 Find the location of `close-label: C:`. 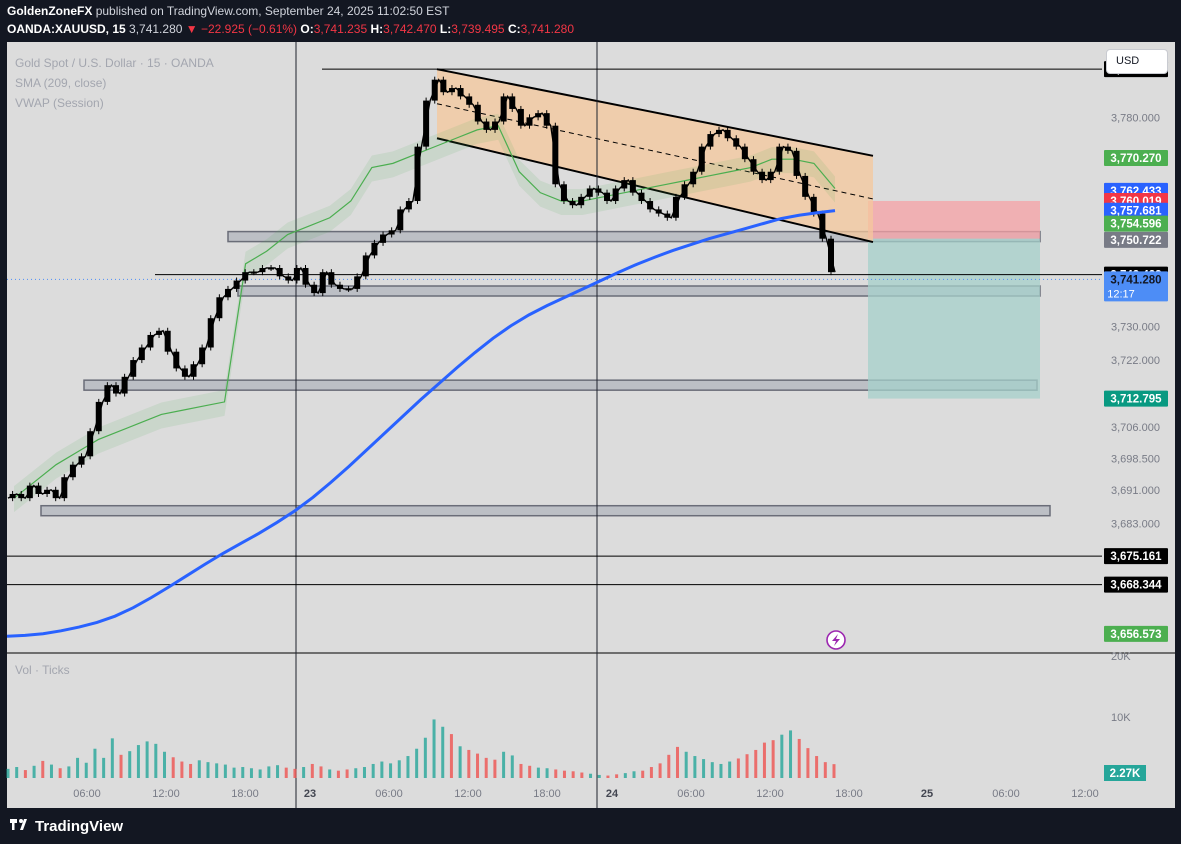

close-label: C: is located at coordinates (514, 29).